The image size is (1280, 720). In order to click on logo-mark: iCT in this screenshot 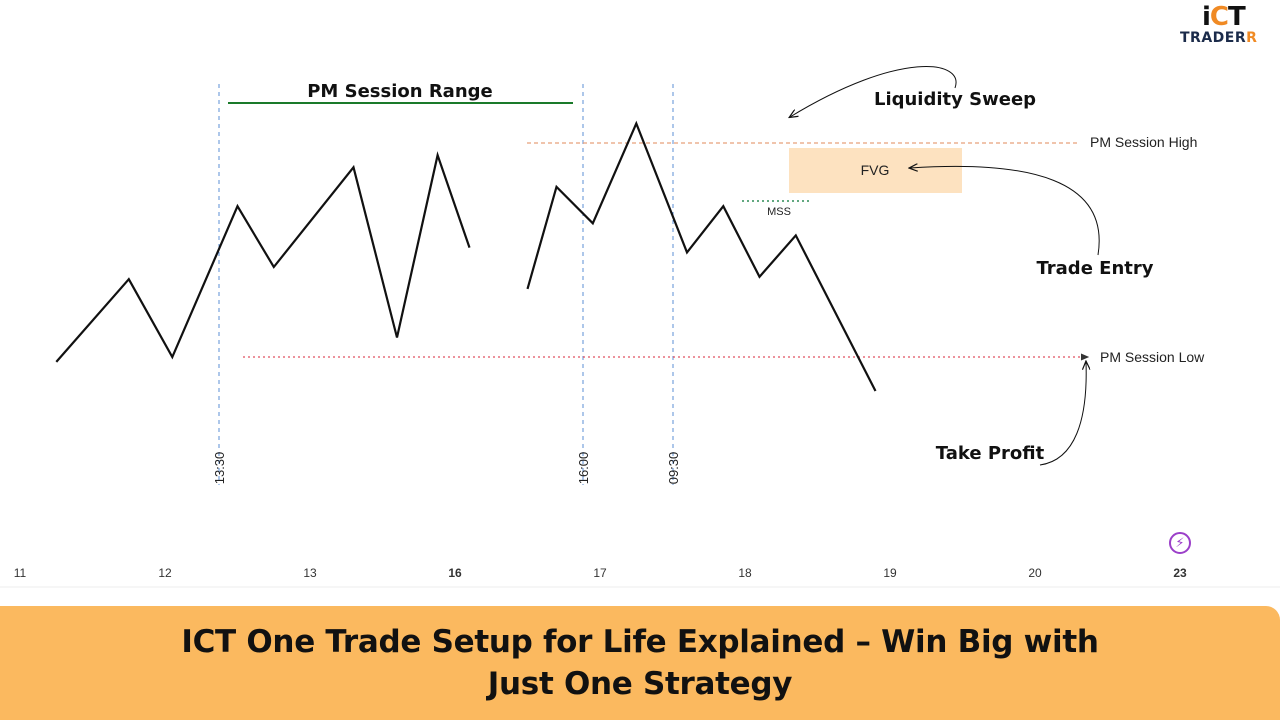, I will do `click(1224, 17)`.